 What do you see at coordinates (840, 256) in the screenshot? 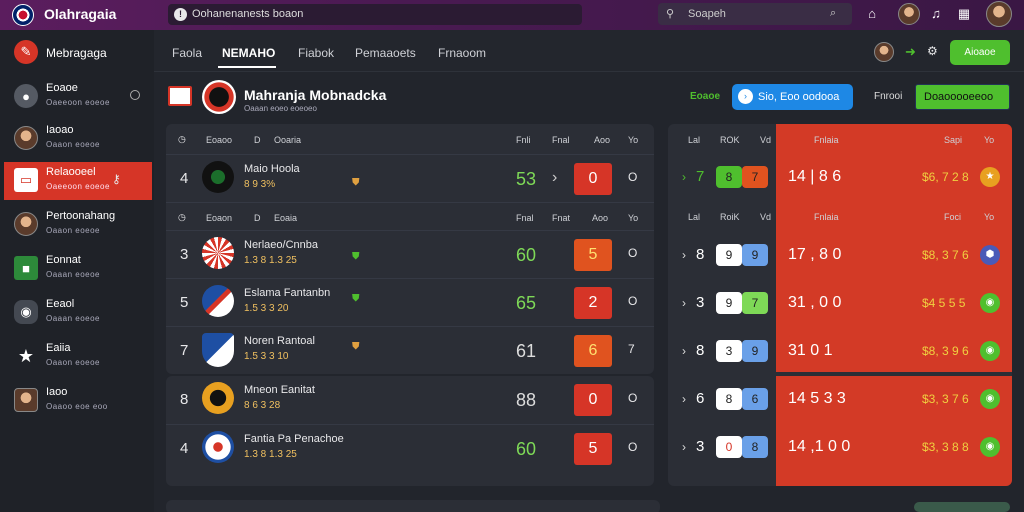
I see `odds-row: › 8 9 9 17 , 8 0 $8, 3 7 6 ⬢` at bounding box center [840, 256].